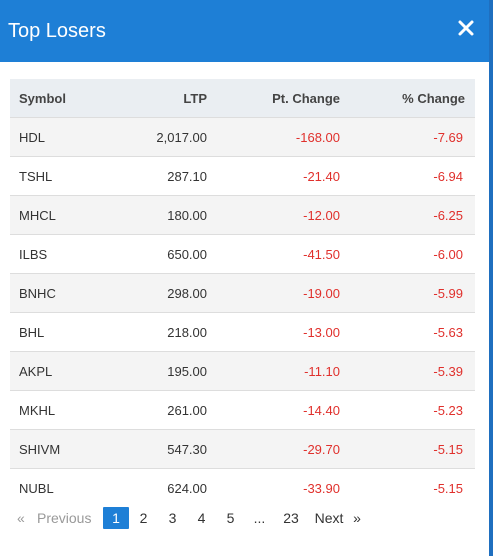  What do you see at coordinates (412, 332) in the screenshot?
I see `cell-pct-change: -5.63` at bounding box center [412, 332].